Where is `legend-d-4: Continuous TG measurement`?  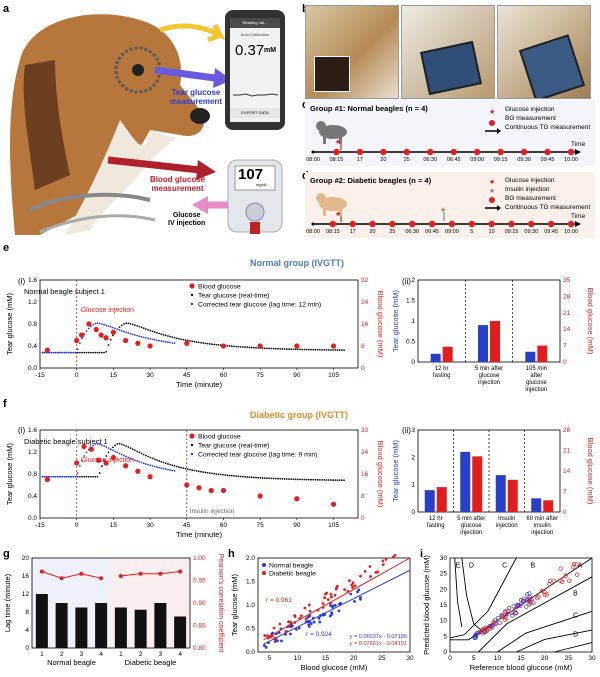 legend-d-4: Continuous TG measurement is located at coordinates (548, 207).